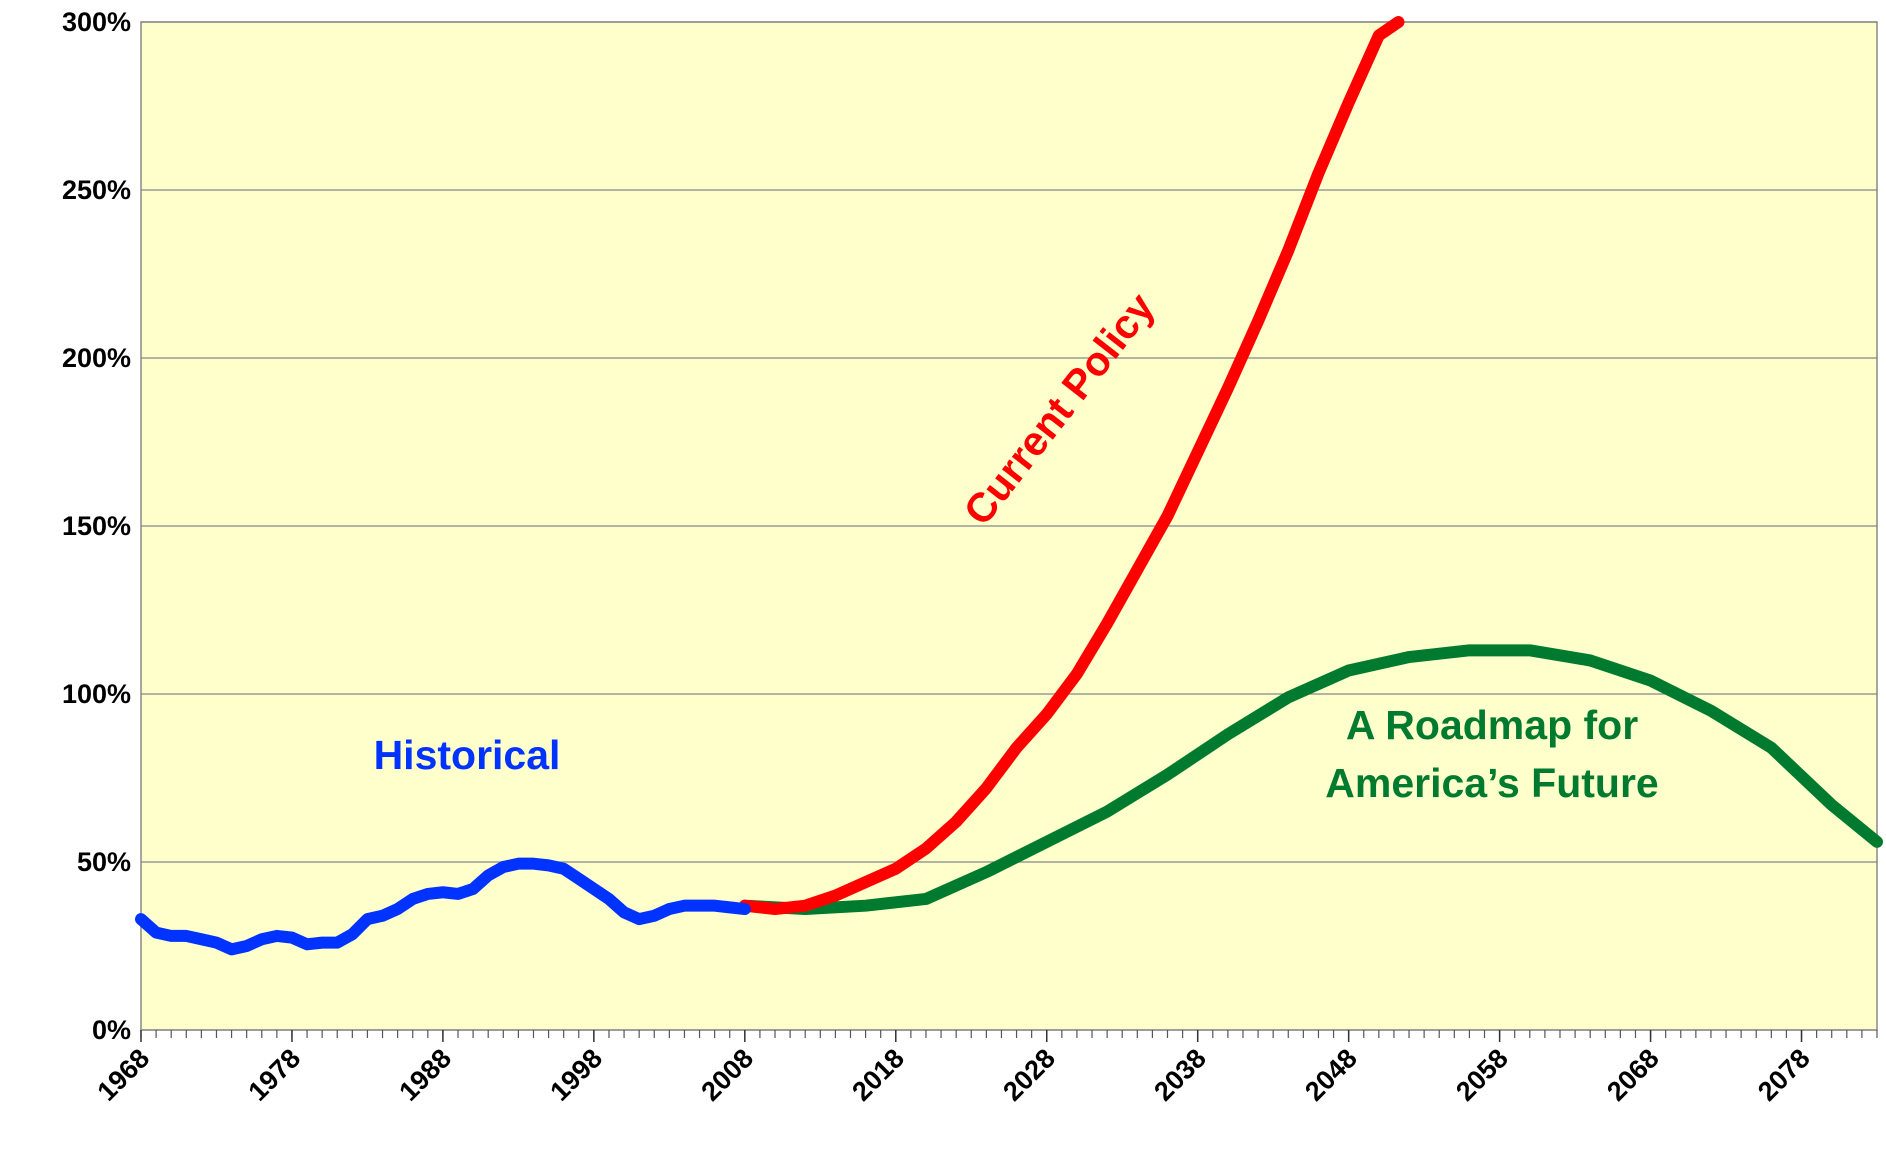 The width and height of the screenshot is (1886, 1154). I want to click on y-tick-label: 300%, so click(96, 22).